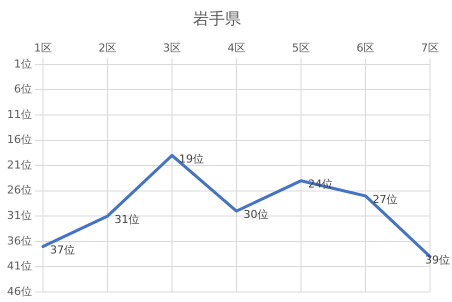  Describe the element at coordinates (301, 48) in the screenshot. I see `x-tick-label: 5区` at that location.